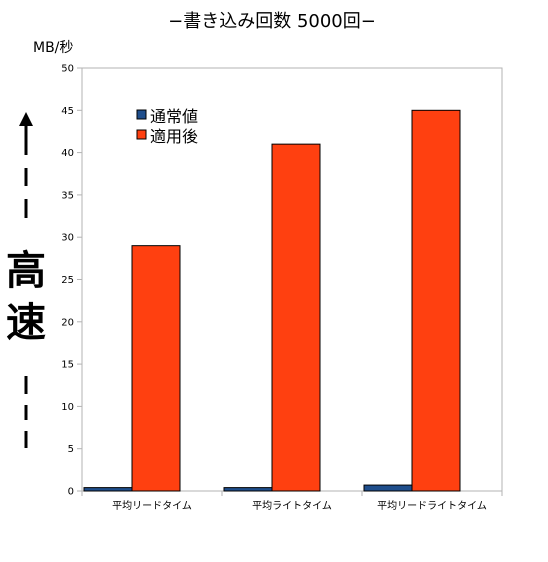 The image size is (548, 562). Describe the element at coordinates (71, 492) in the screenshot. I see `y-tick-label: 0` at that location.